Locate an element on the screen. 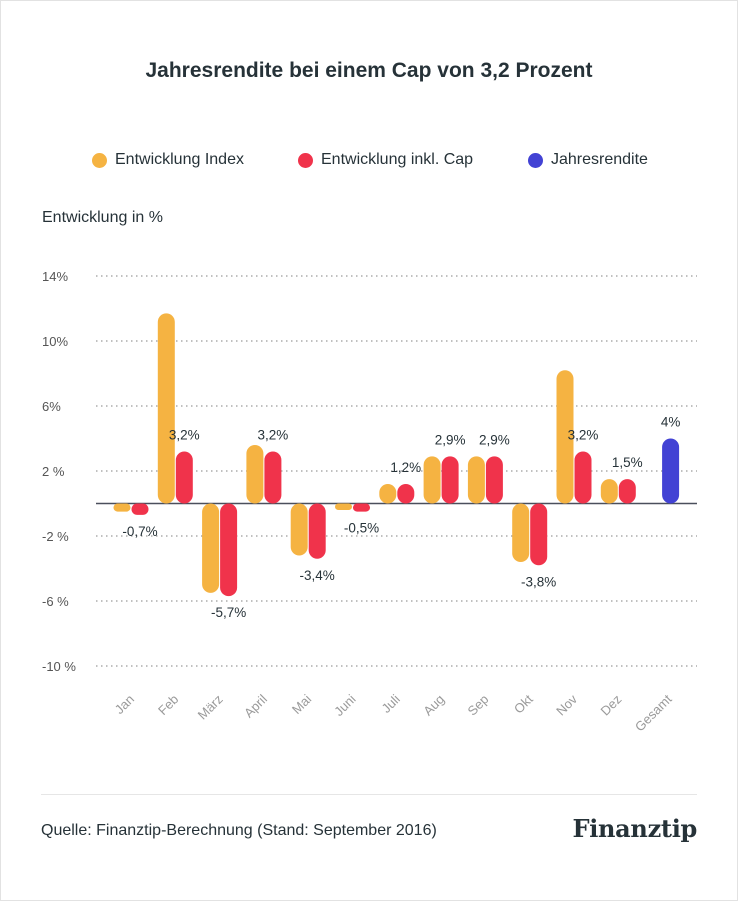  y-tick-label: -6 % is located at coordinates (55, 601).